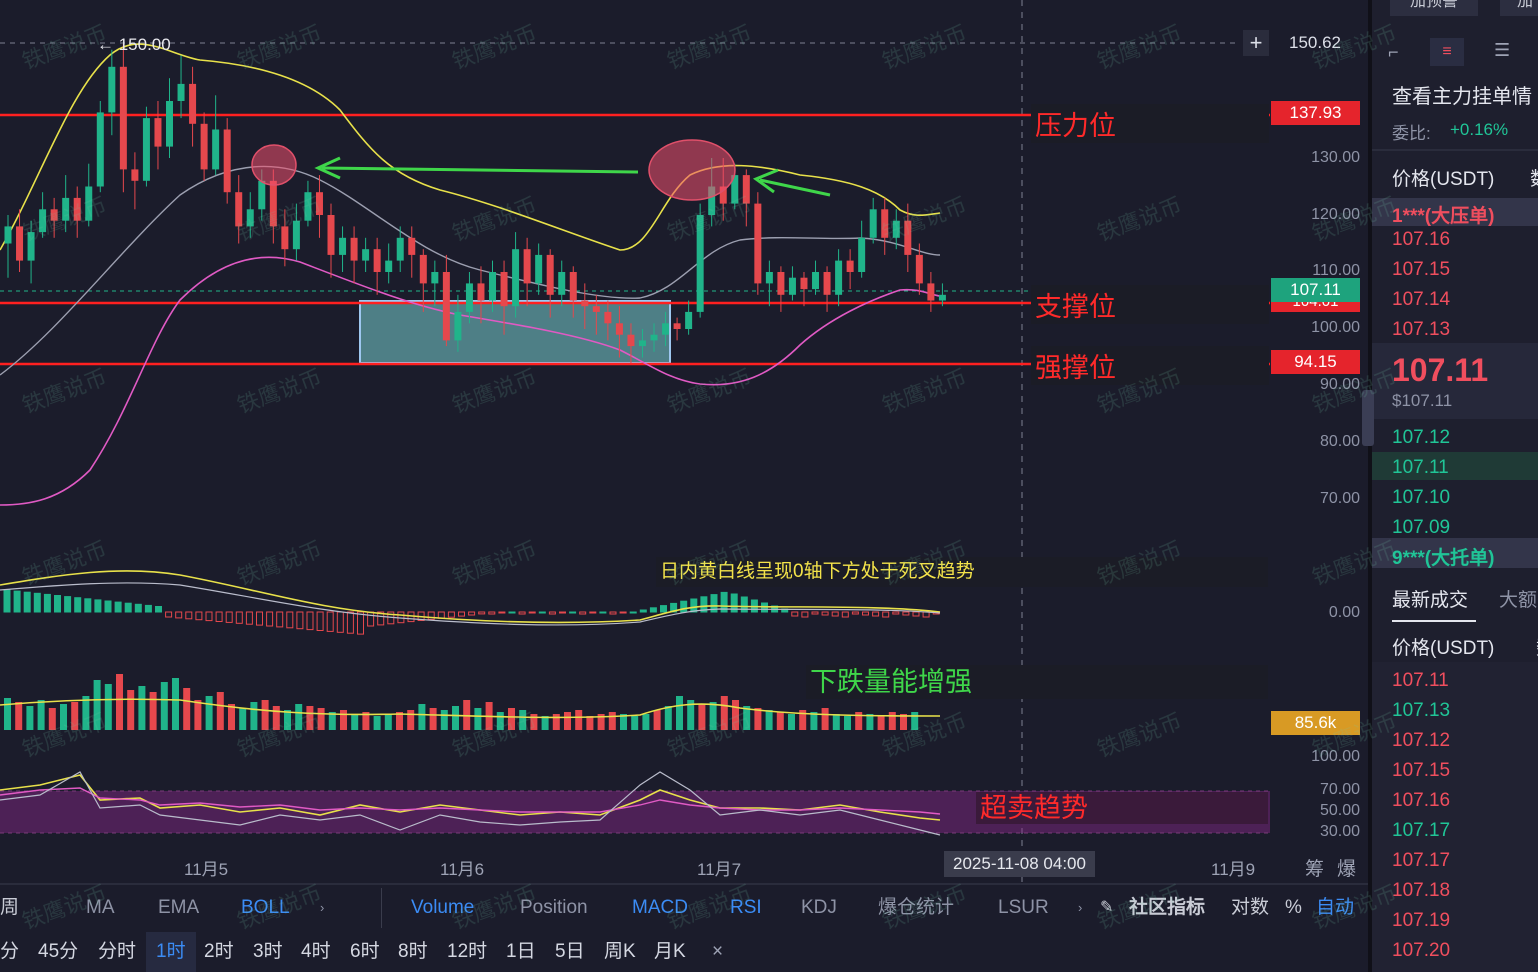 Image resolution: width=1538 pixels, height=972 pixels. I want to click on log-toggle: 对数, so click(1250, 907).